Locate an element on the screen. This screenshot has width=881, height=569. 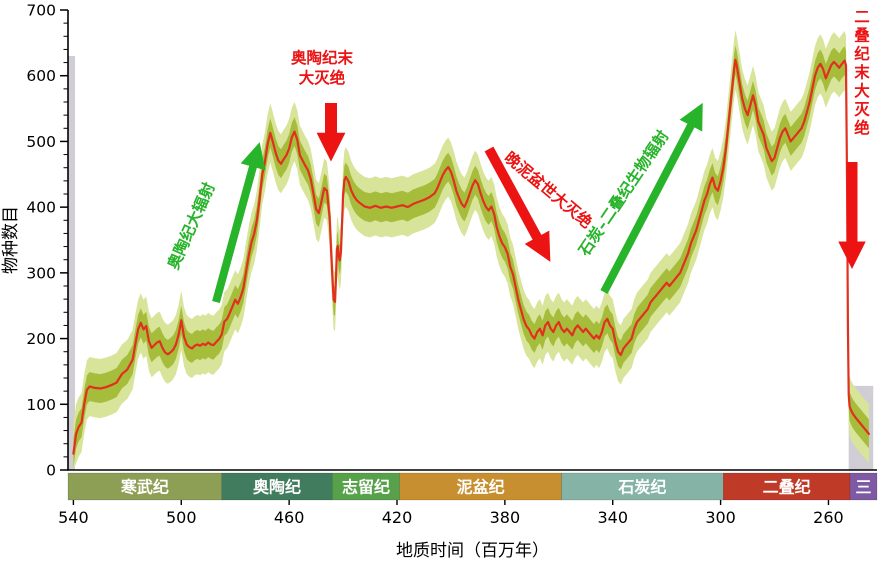
y-tick-label: 400 is located at coordinates (41, 208).